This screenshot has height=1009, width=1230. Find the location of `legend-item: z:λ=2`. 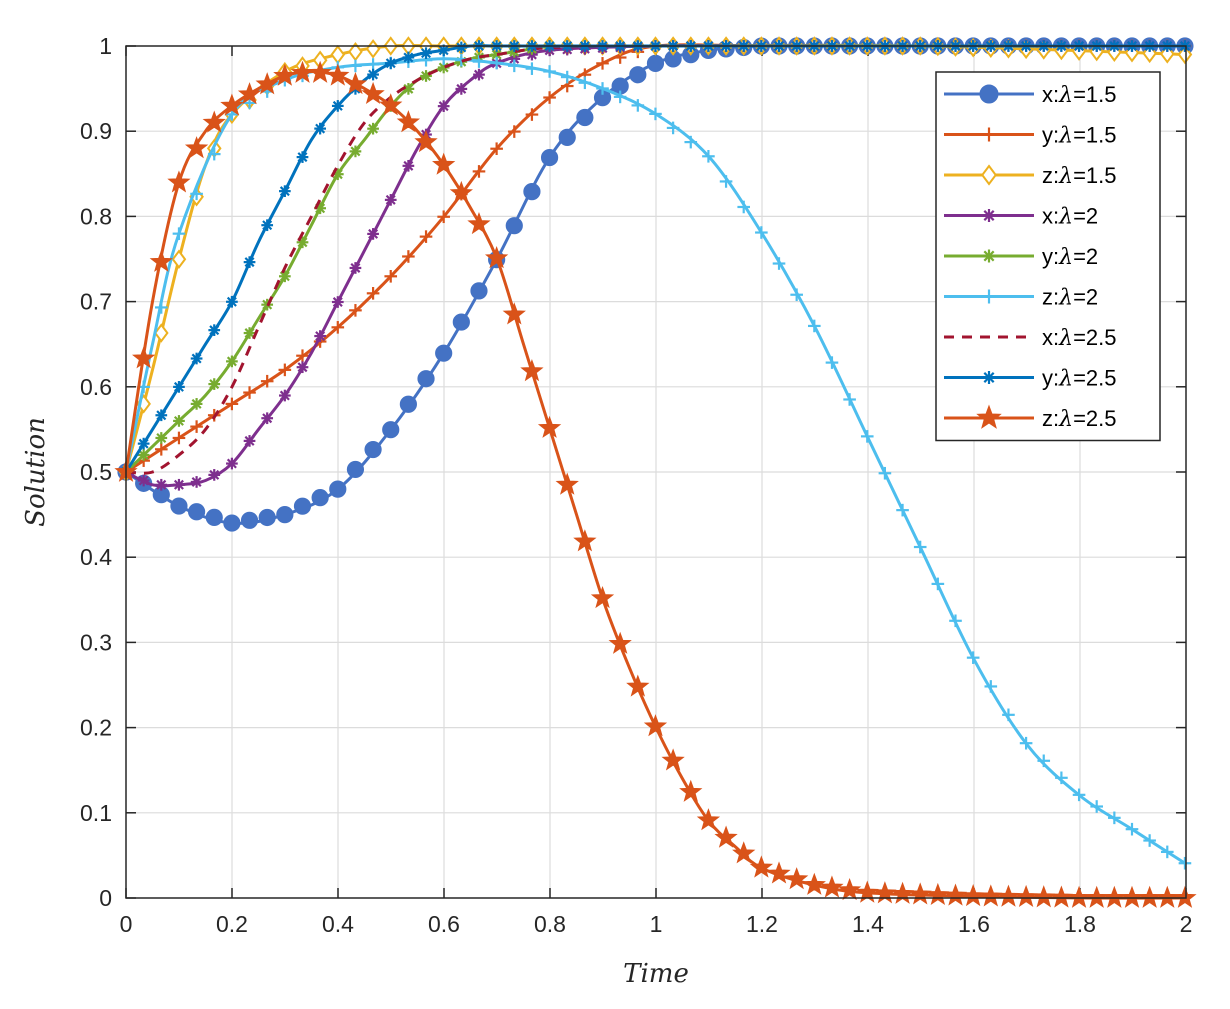

legend-item: z:λ=2 is located at coordinates (1021, 298).